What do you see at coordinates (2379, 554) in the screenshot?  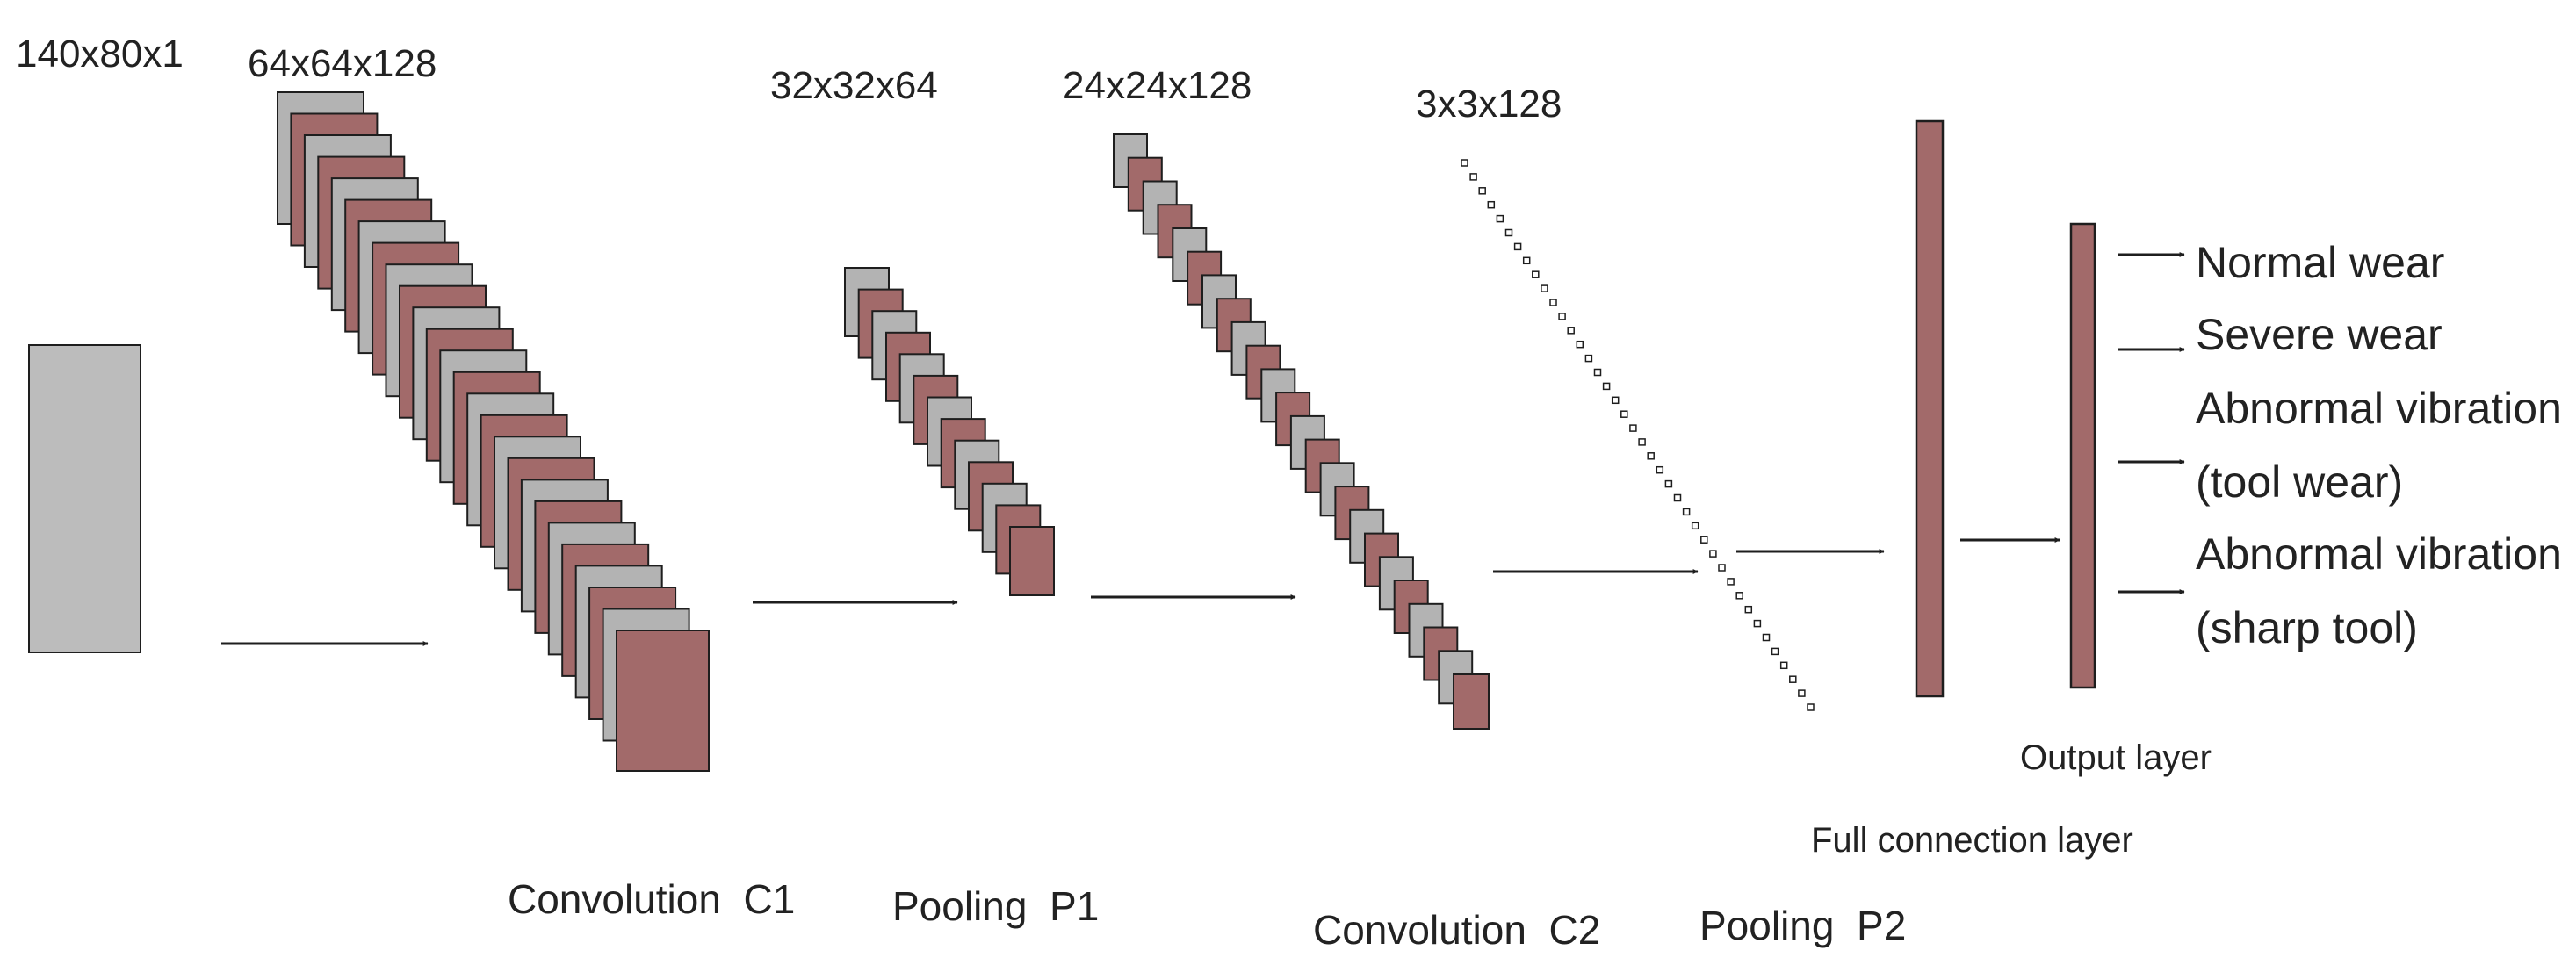 I see `output-class-abnormal-vibration-sharp-tool: Abnormal vibration` at bounding box center [2379, 554].